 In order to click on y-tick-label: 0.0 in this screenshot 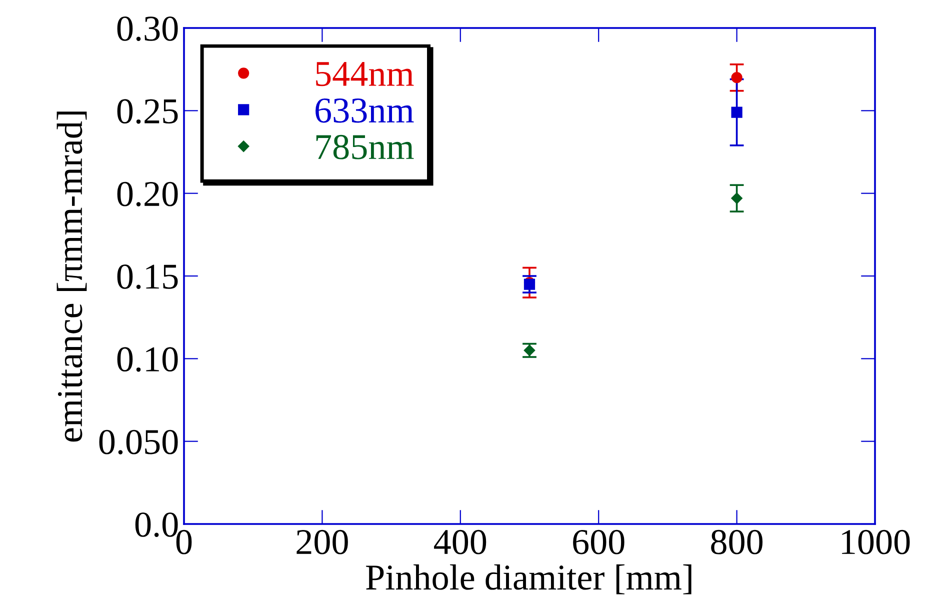, I will do `click(156, 525)`.